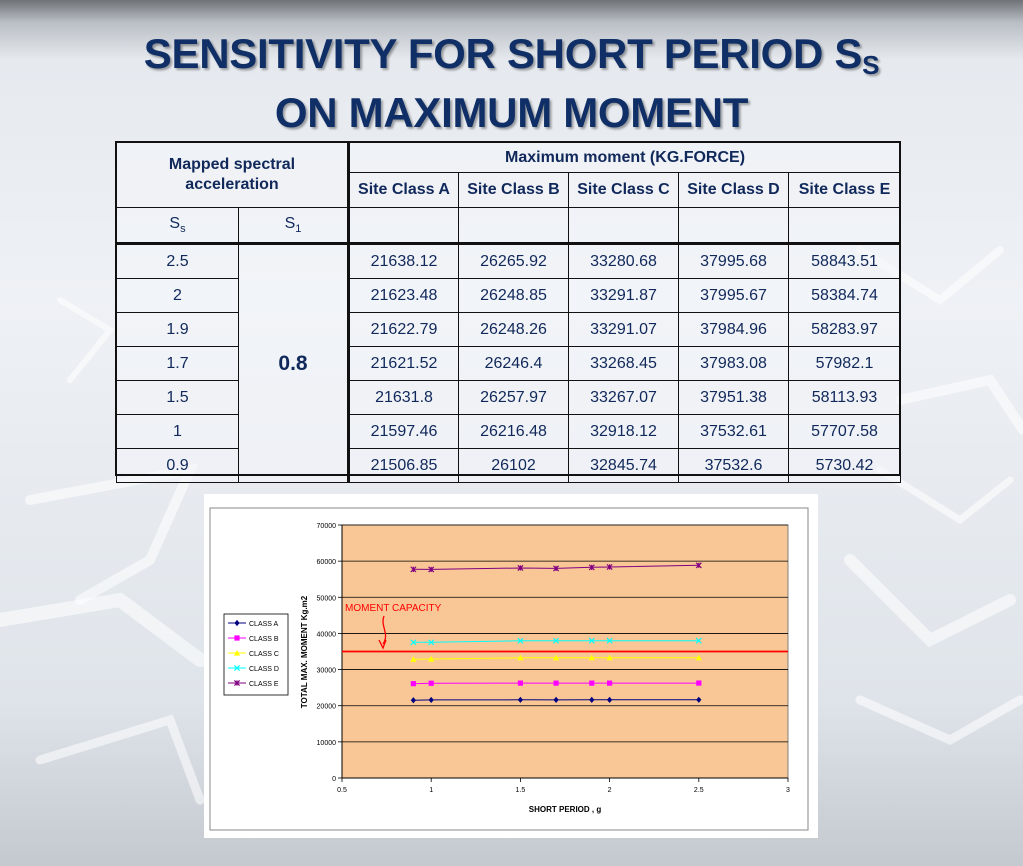 Image resolution: width=1023 pixels, height=866 pixels. I want to click on value-cell: 37995.68, so click(733, 261).